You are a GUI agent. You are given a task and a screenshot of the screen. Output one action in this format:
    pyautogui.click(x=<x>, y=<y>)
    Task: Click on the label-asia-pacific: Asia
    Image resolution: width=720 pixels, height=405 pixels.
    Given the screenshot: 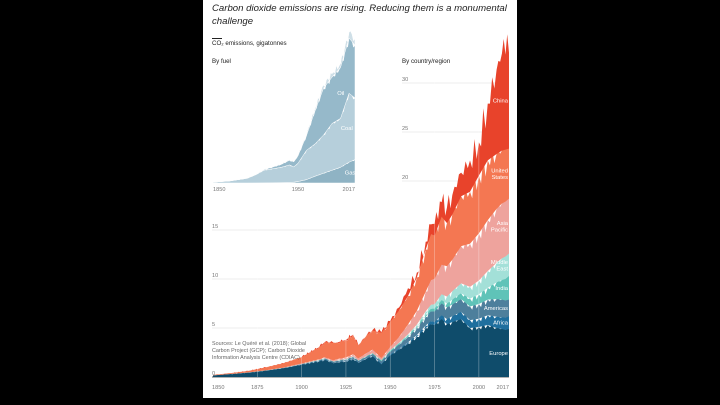 What is the action you would take?
    pyautogui.click(x=503, y=224)
    